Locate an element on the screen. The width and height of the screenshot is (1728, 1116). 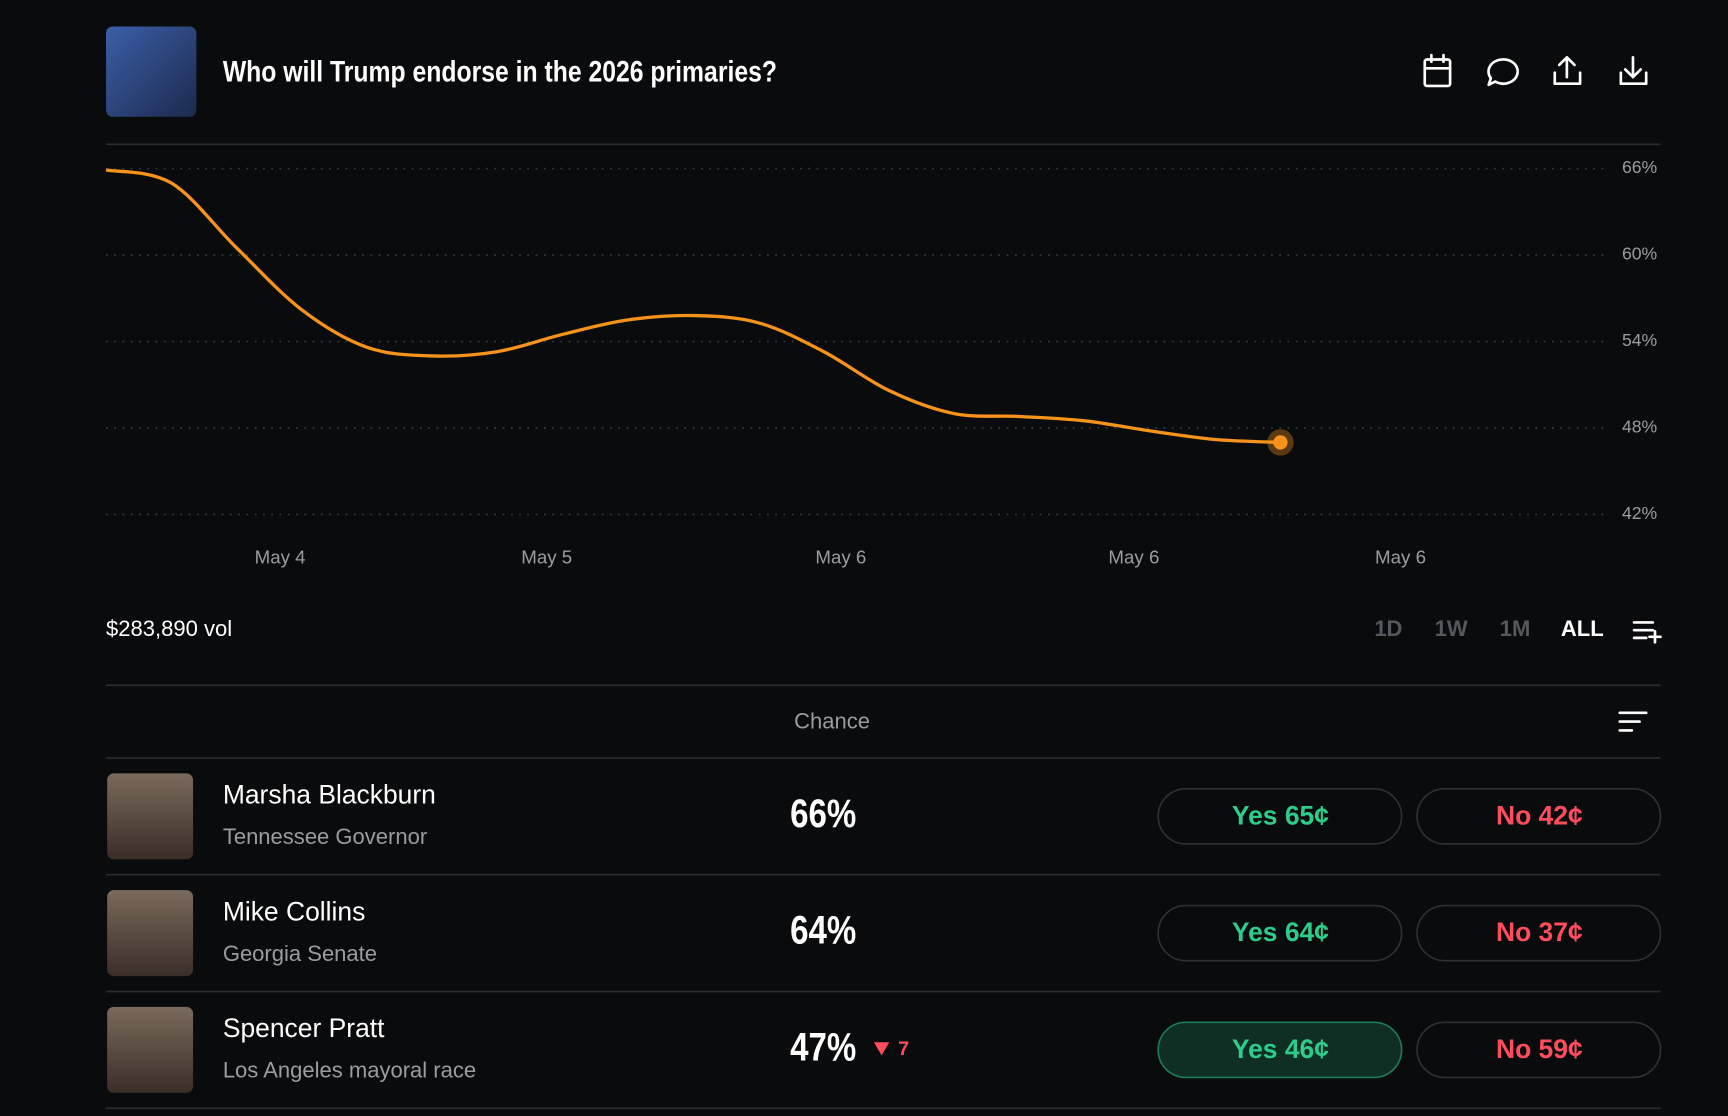
no-label: No 42¢ is located at coordinates (1539, 815).